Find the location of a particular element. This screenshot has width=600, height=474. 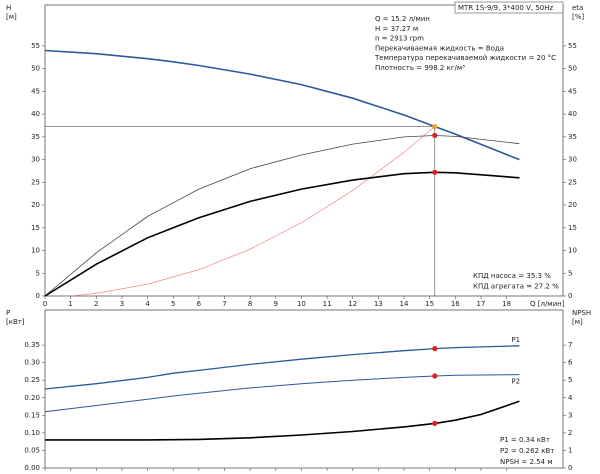

header-box is located at coordinates (509, 7).